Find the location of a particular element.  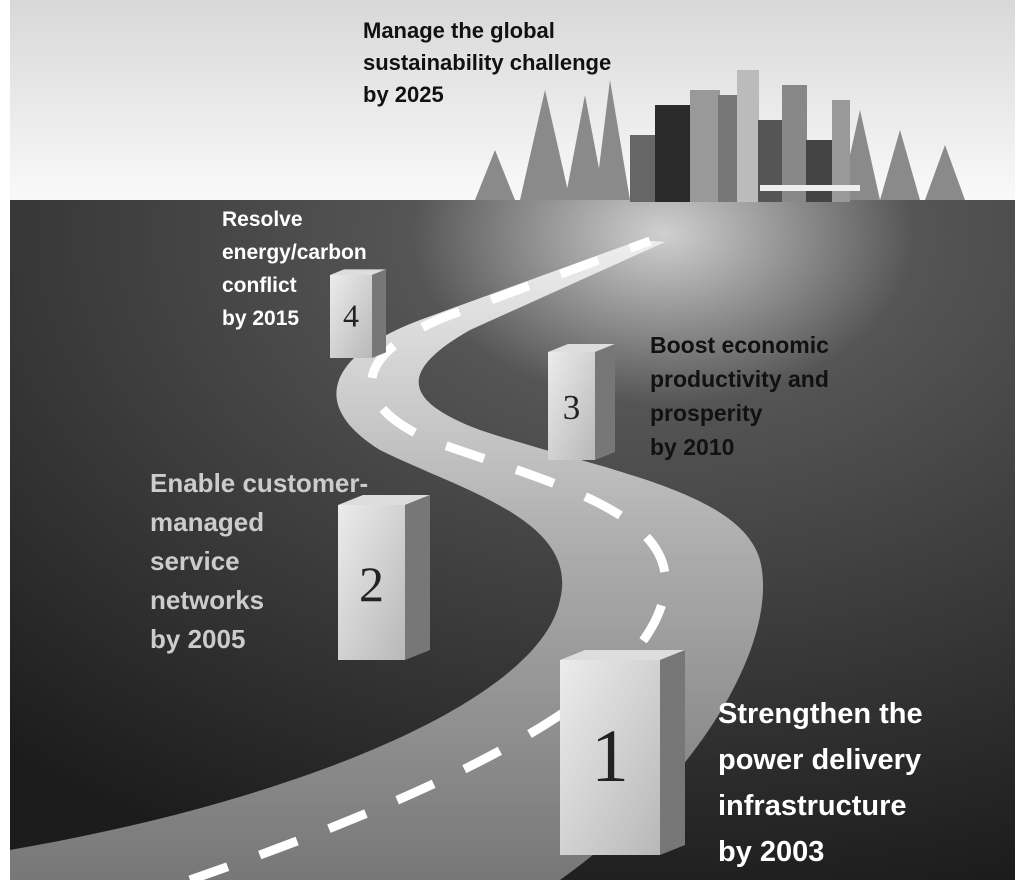

pillar-number: 3 is located at coordinates (572, 407).